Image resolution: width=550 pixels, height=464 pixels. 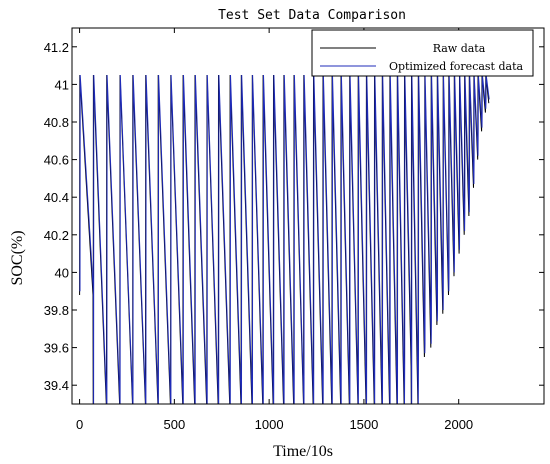 I want to click on y-axis-label: SOC(%), so click(x=17, y=257).